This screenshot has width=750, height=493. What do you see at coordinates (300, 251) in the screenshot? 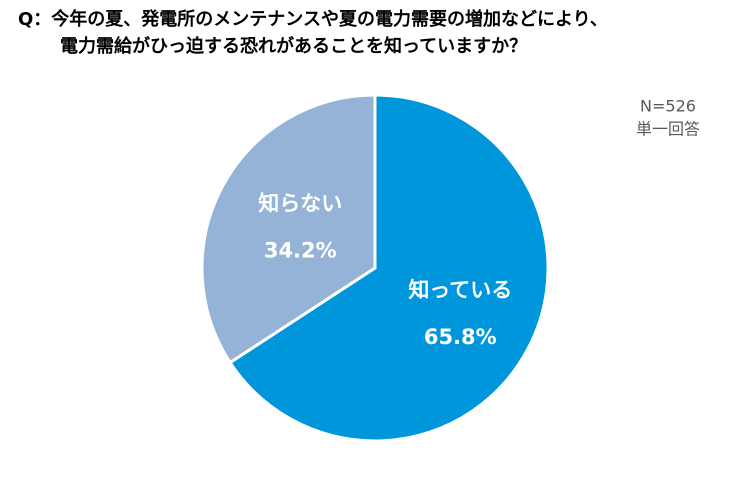
I see `value-label: 34.2%` at bounding box center [300, 251].